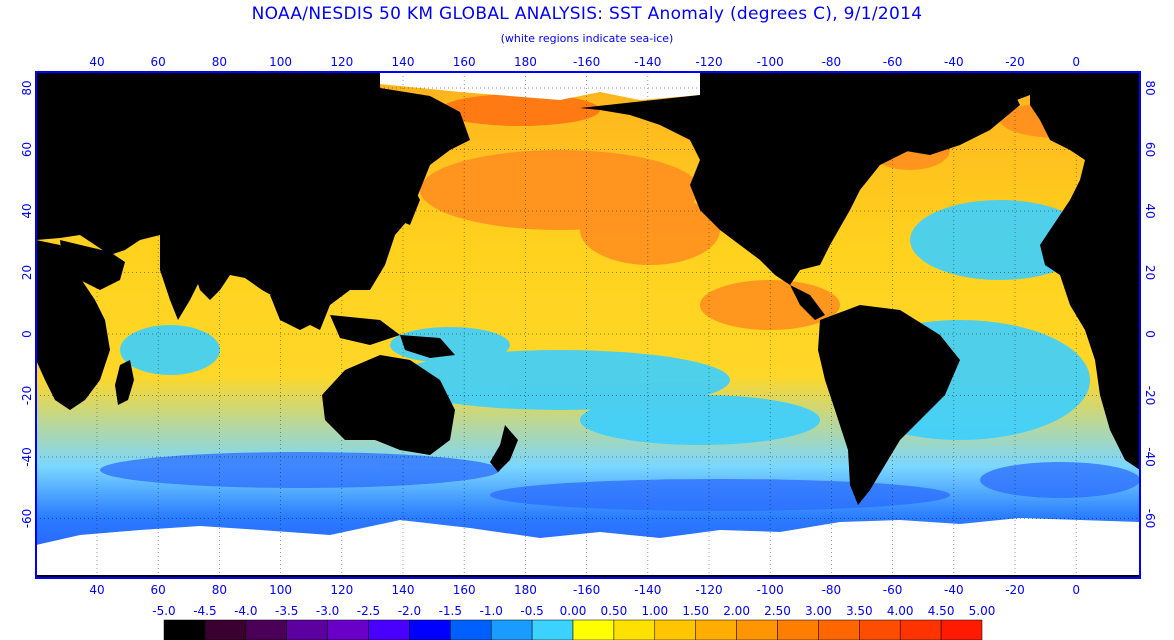 The width and height of the screenshot is (1174, 640). I want to click on colorbar-label: -1.5, so click(450, 611).